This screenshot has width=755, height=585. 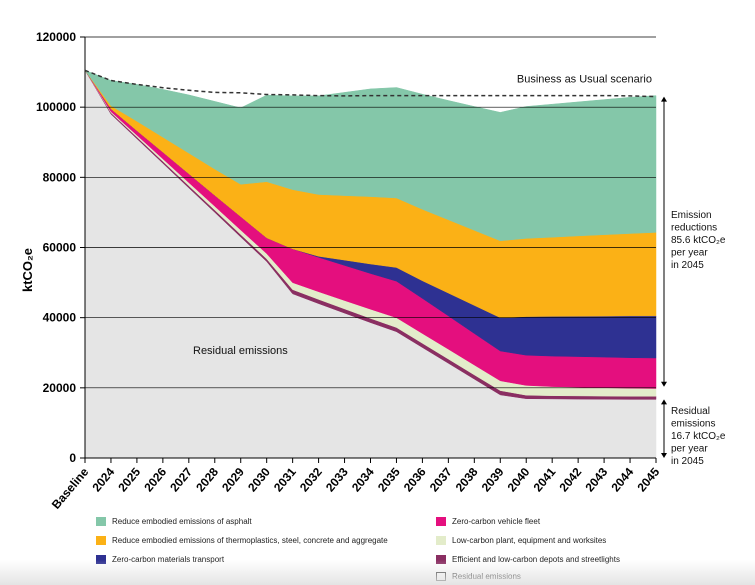 What do you see at coordinates (240, 351) in the screenshot?
I see `residual-area-label: Residual emissions` at bounding box center [240, 351].